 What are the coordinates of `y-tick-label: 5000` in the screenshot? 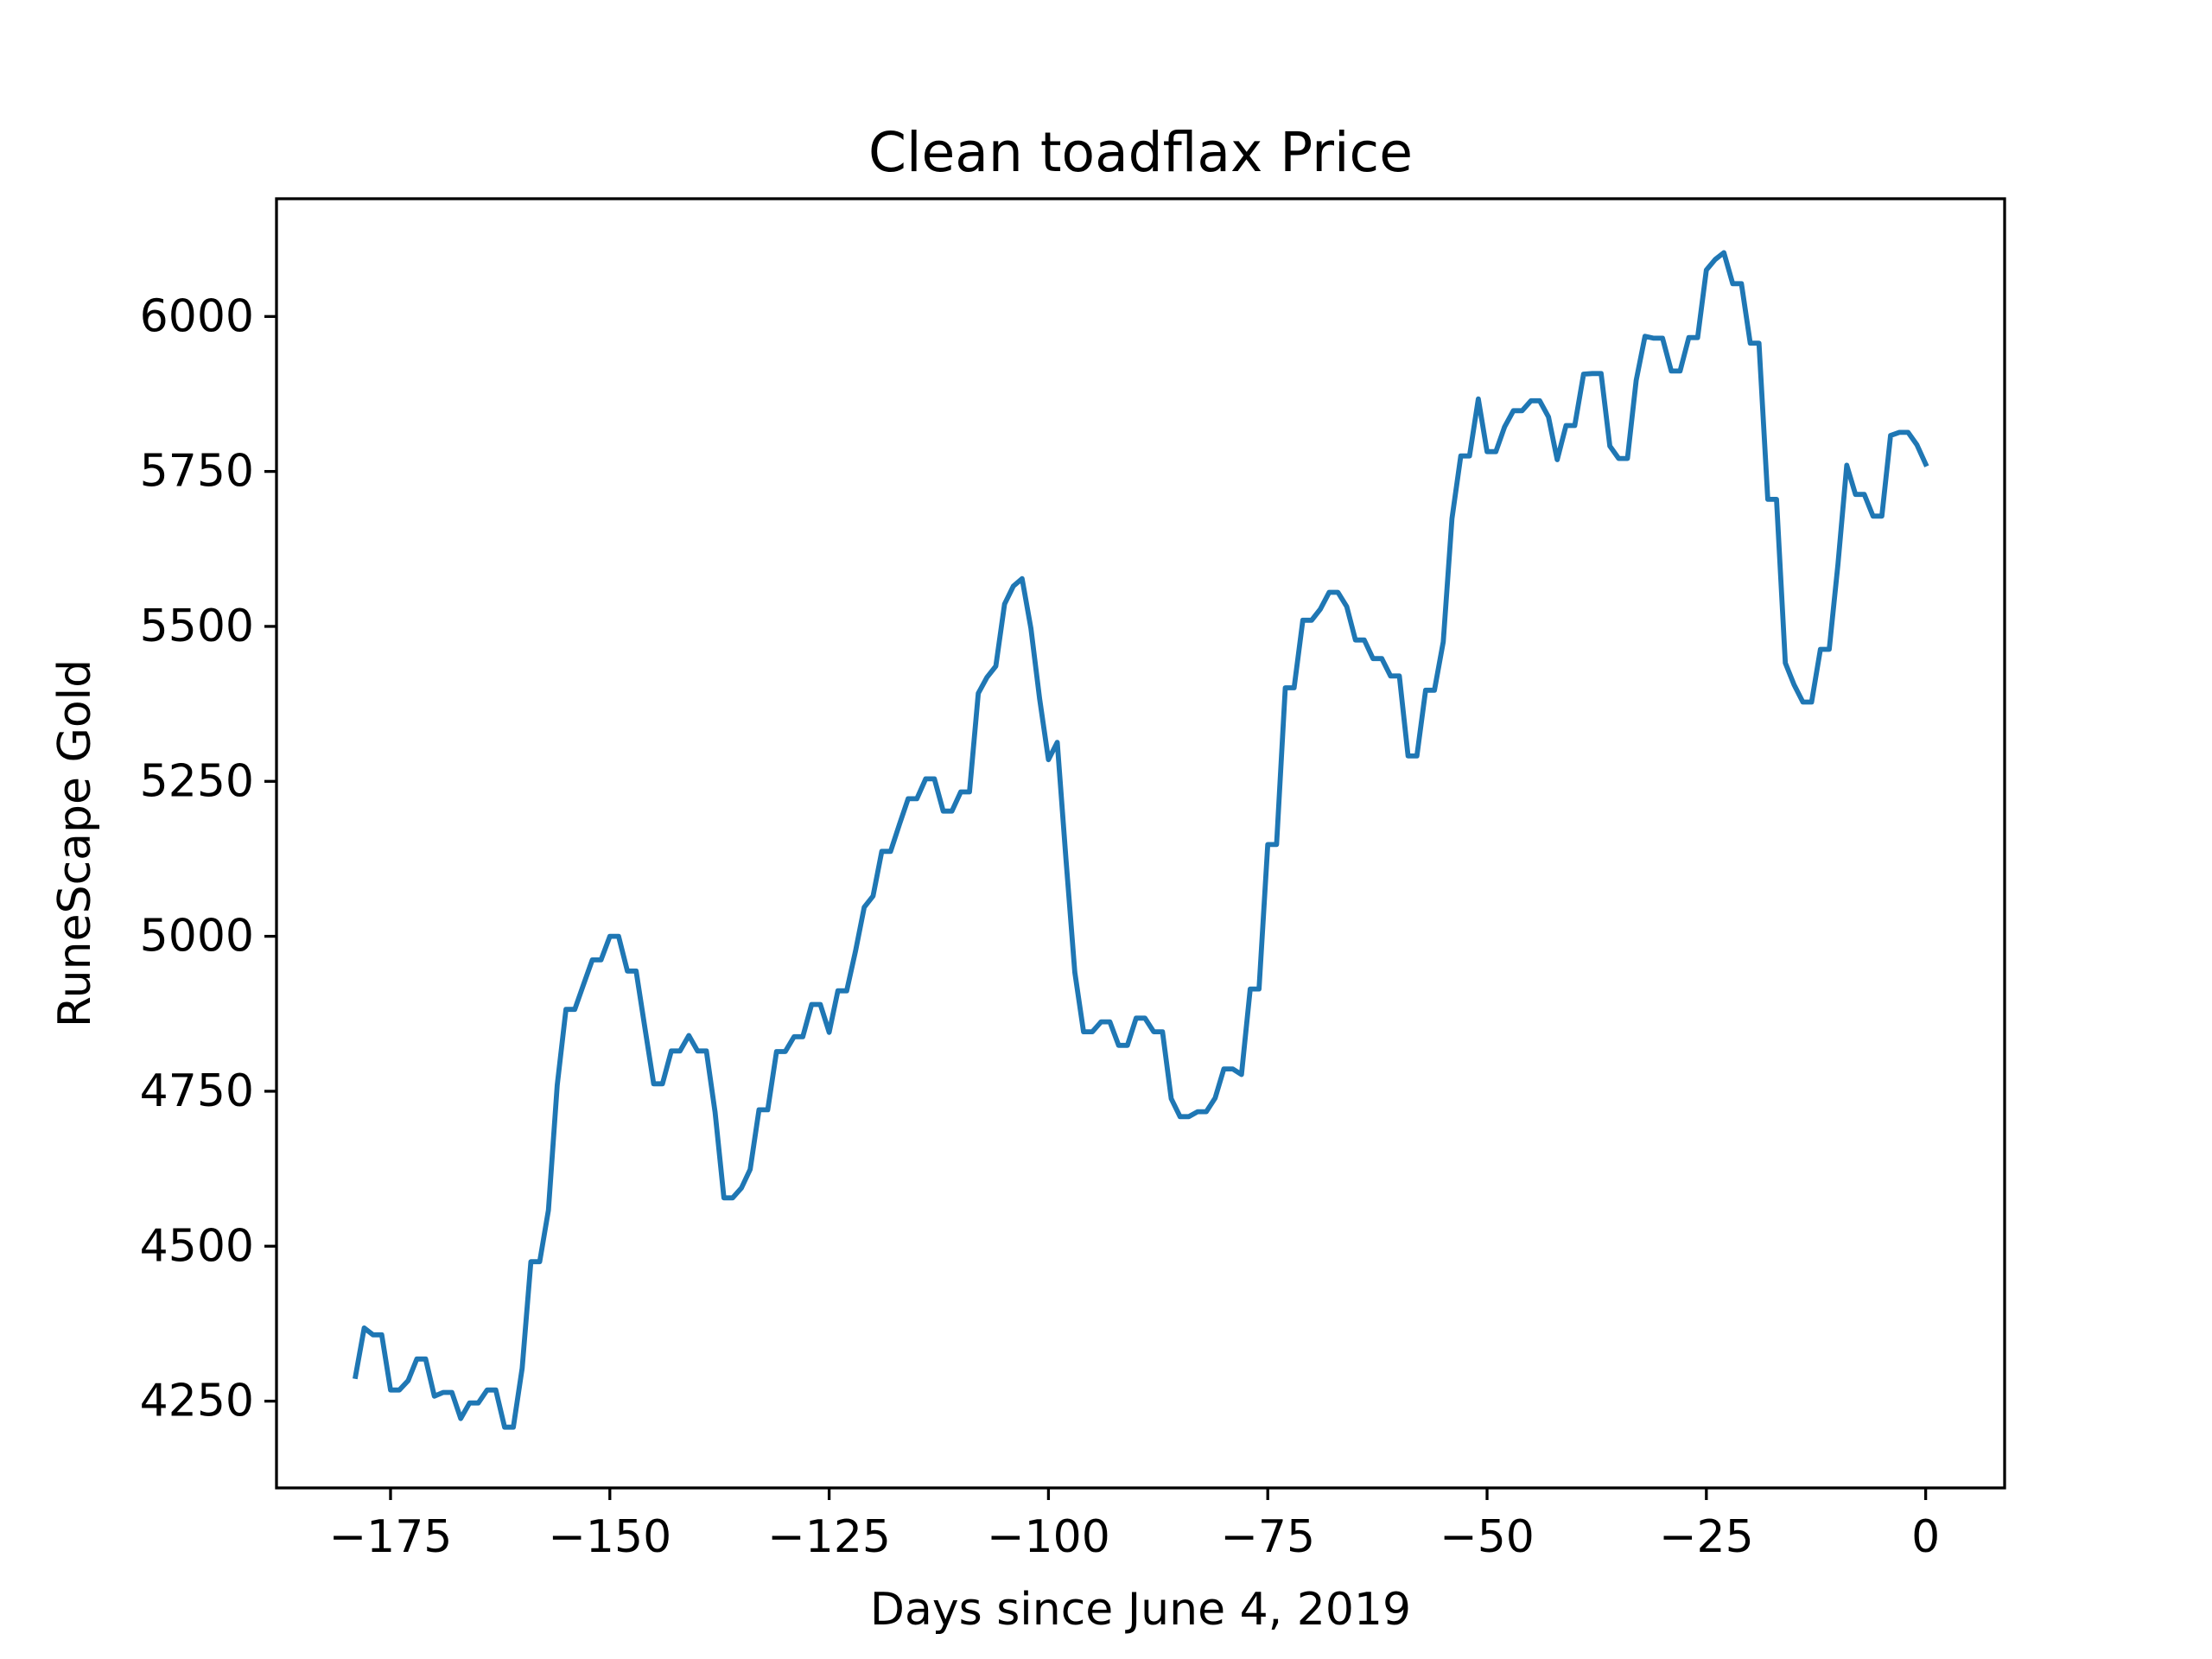 It's located at (197, 937).